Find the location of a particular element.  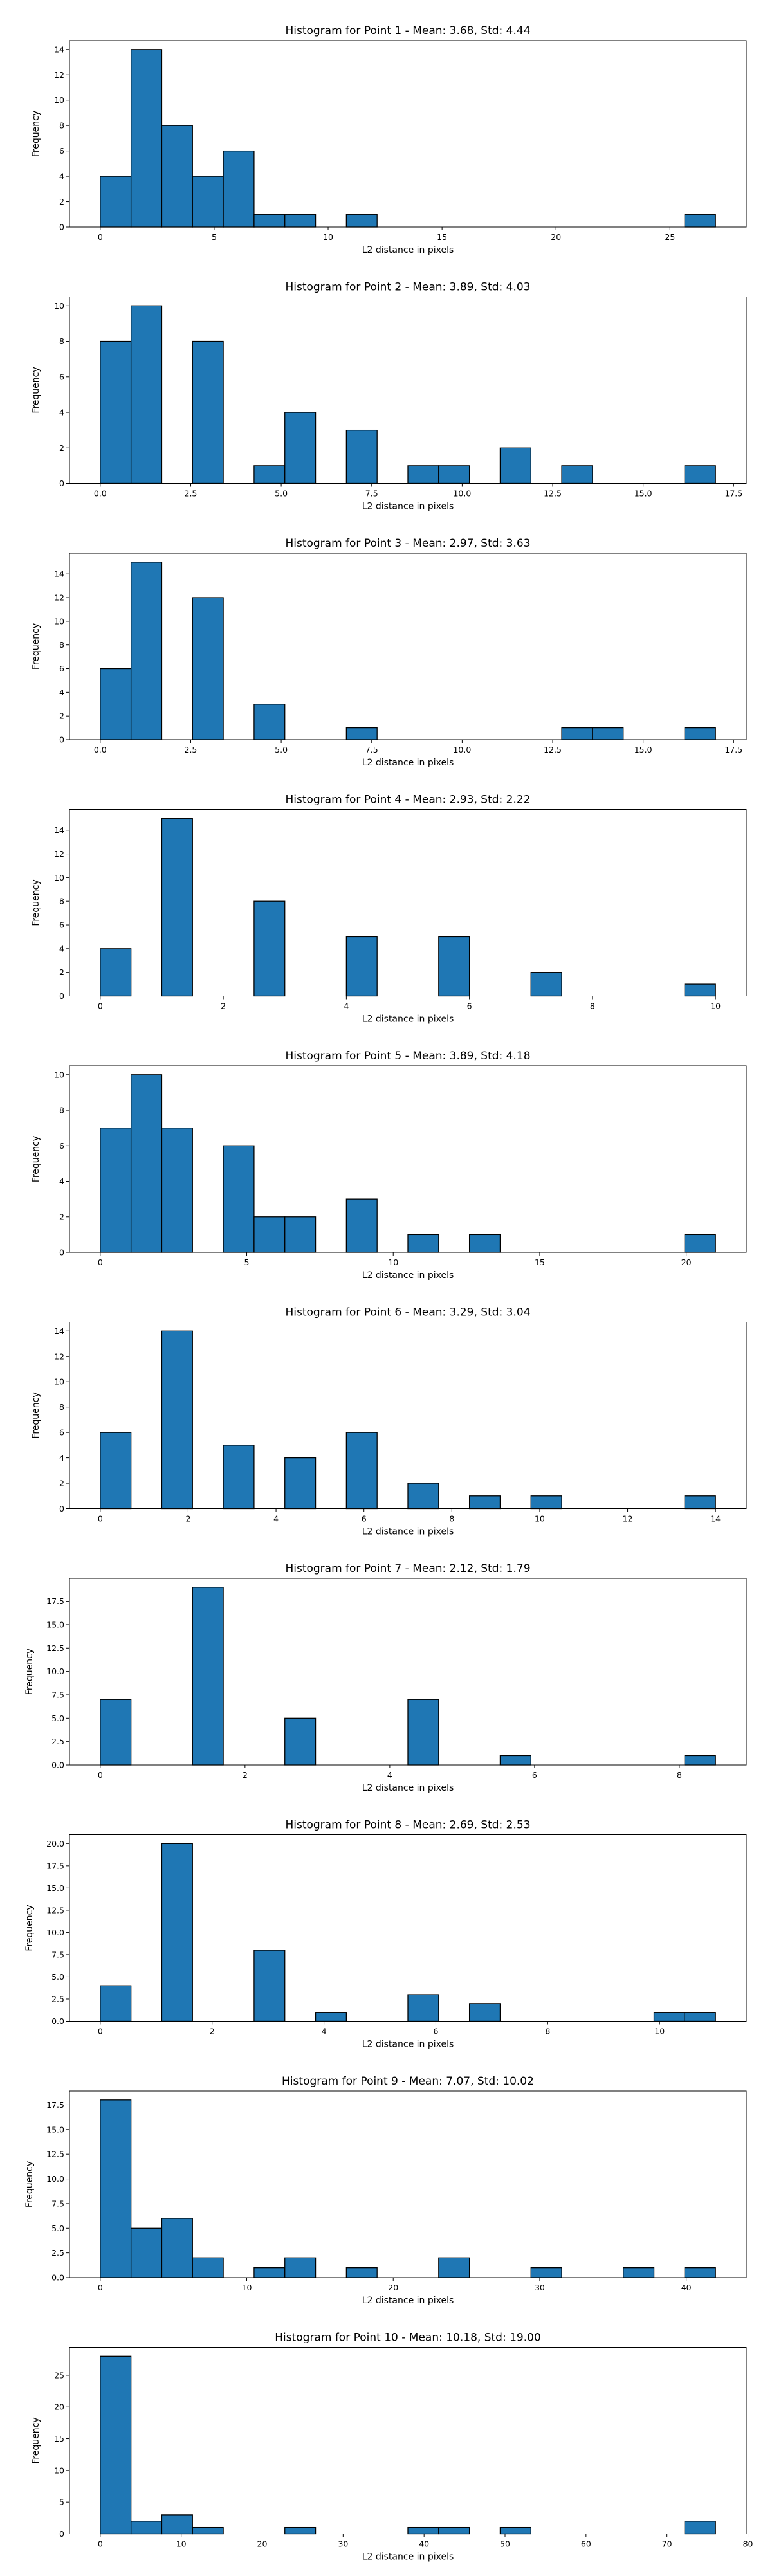

y-tick-label: 20.0 is located at coordinates (55, 1844).